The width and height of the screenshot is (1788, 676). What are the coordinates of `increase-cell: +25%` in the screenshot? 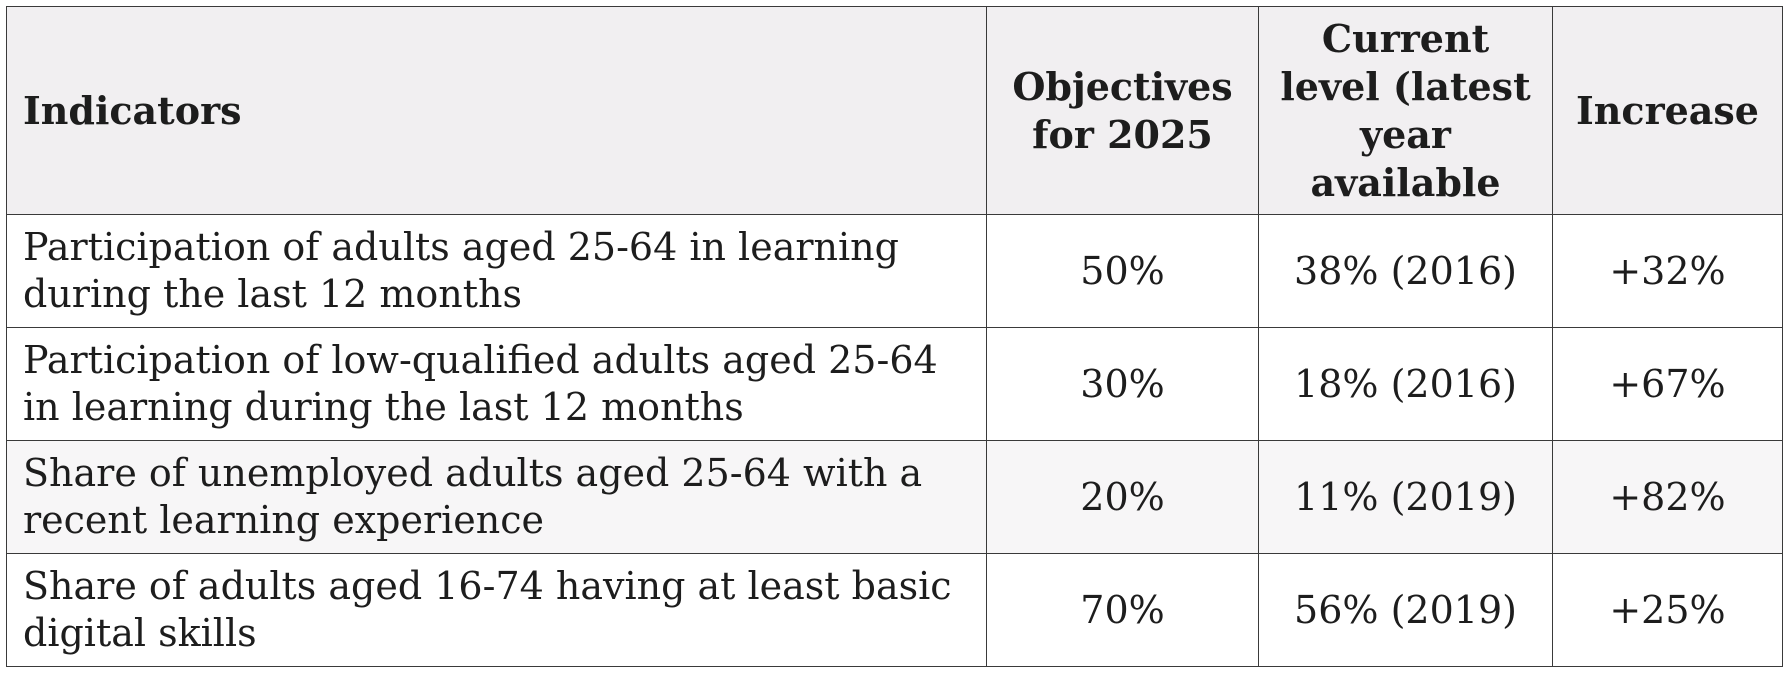 It's located at (1667, 610).